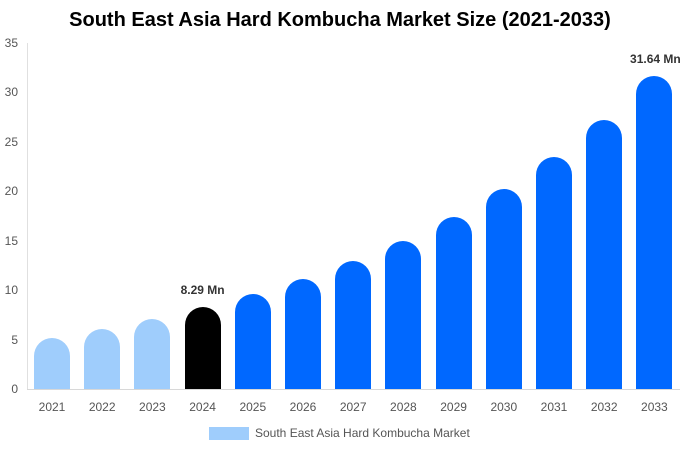 The image size is (680, 450). What do you see at coordinates (303, 407) in the screenshot?
I see `x-tick-label: 2026` at bounding box center [303, 407].